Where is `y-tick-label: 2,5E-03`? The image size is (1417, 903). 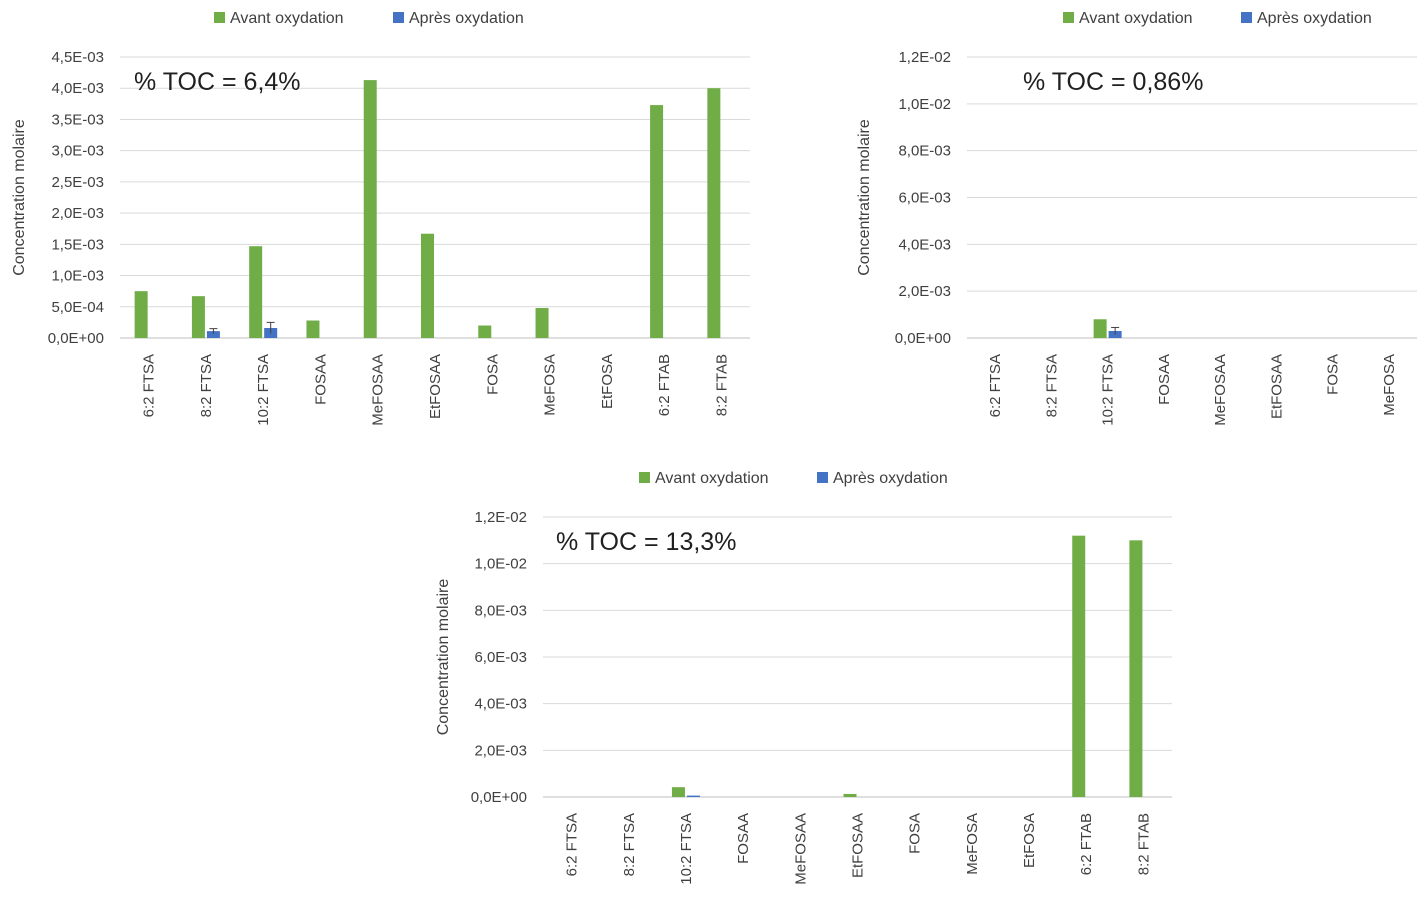
y-tick-label: 2,5E-03 is located at coordinates (77, 182).